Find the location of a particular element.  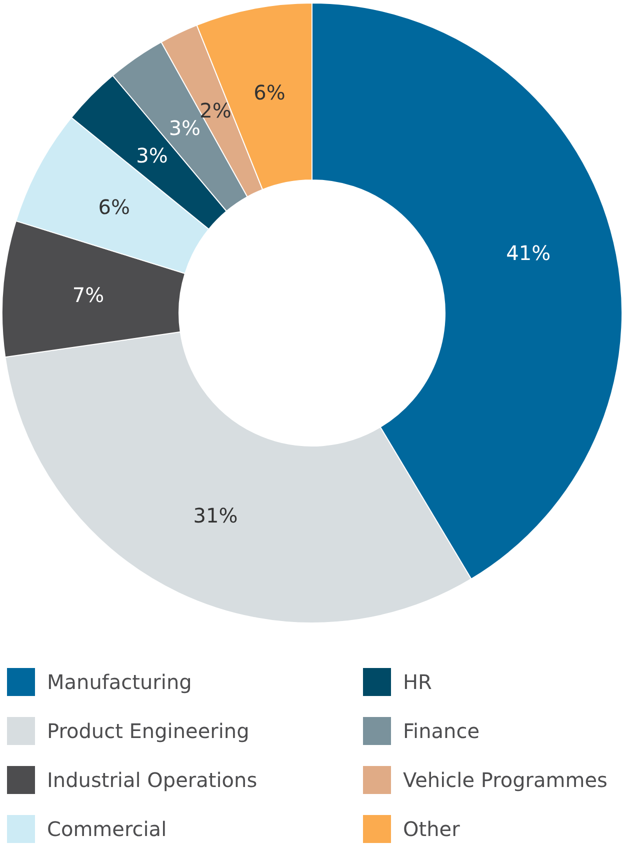

legend-label: Manufacturing is located at coordinates (119, 682).